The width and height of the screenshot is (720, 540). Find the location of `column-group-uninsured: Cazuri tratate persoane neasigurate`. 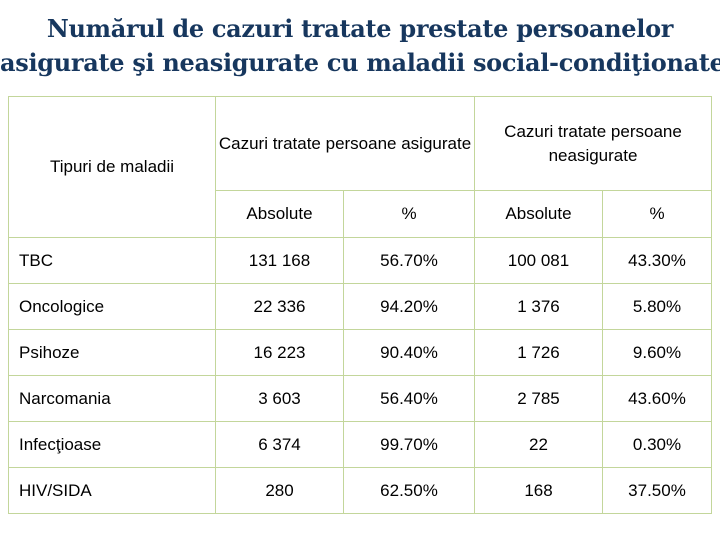

column-group-uninsured: Cazuri tratate persoane neasigurate is located at coordinates (593, 143).